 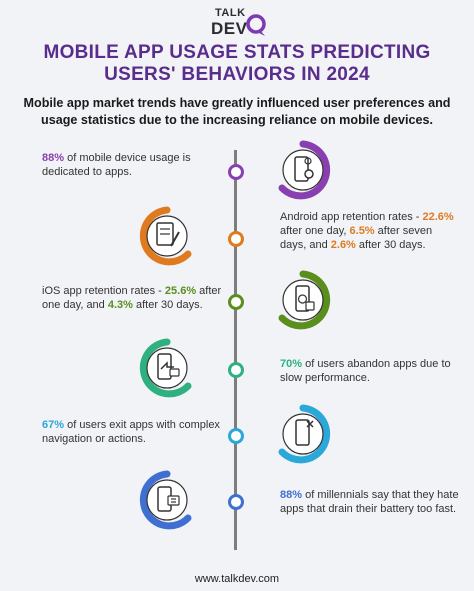 What do you see at coordinates (229, 28) in the screenshot?
I see `logo-text-dev: DEV` at bounding box center [229, 28].